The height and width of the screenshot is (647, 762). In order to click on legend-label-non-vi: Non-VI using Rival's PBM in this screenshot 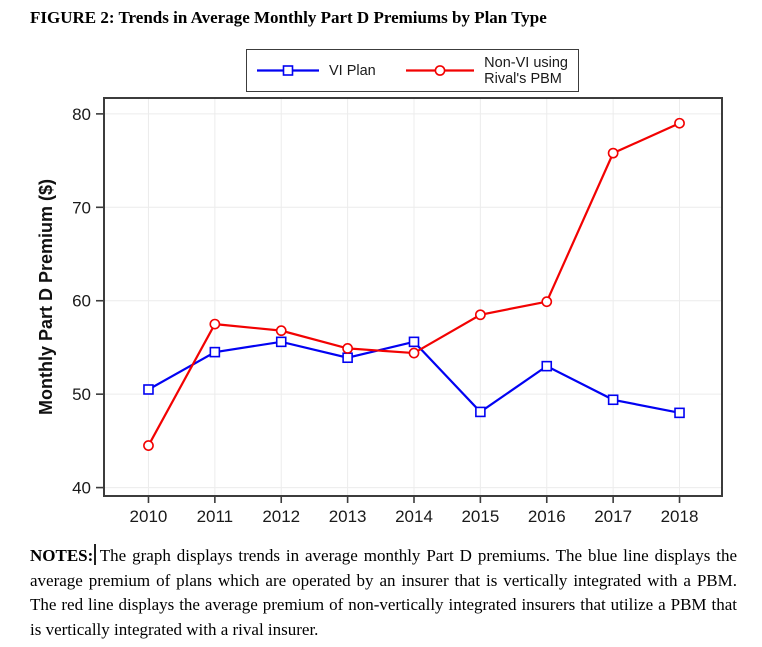, I will do `click(526, 71)`.